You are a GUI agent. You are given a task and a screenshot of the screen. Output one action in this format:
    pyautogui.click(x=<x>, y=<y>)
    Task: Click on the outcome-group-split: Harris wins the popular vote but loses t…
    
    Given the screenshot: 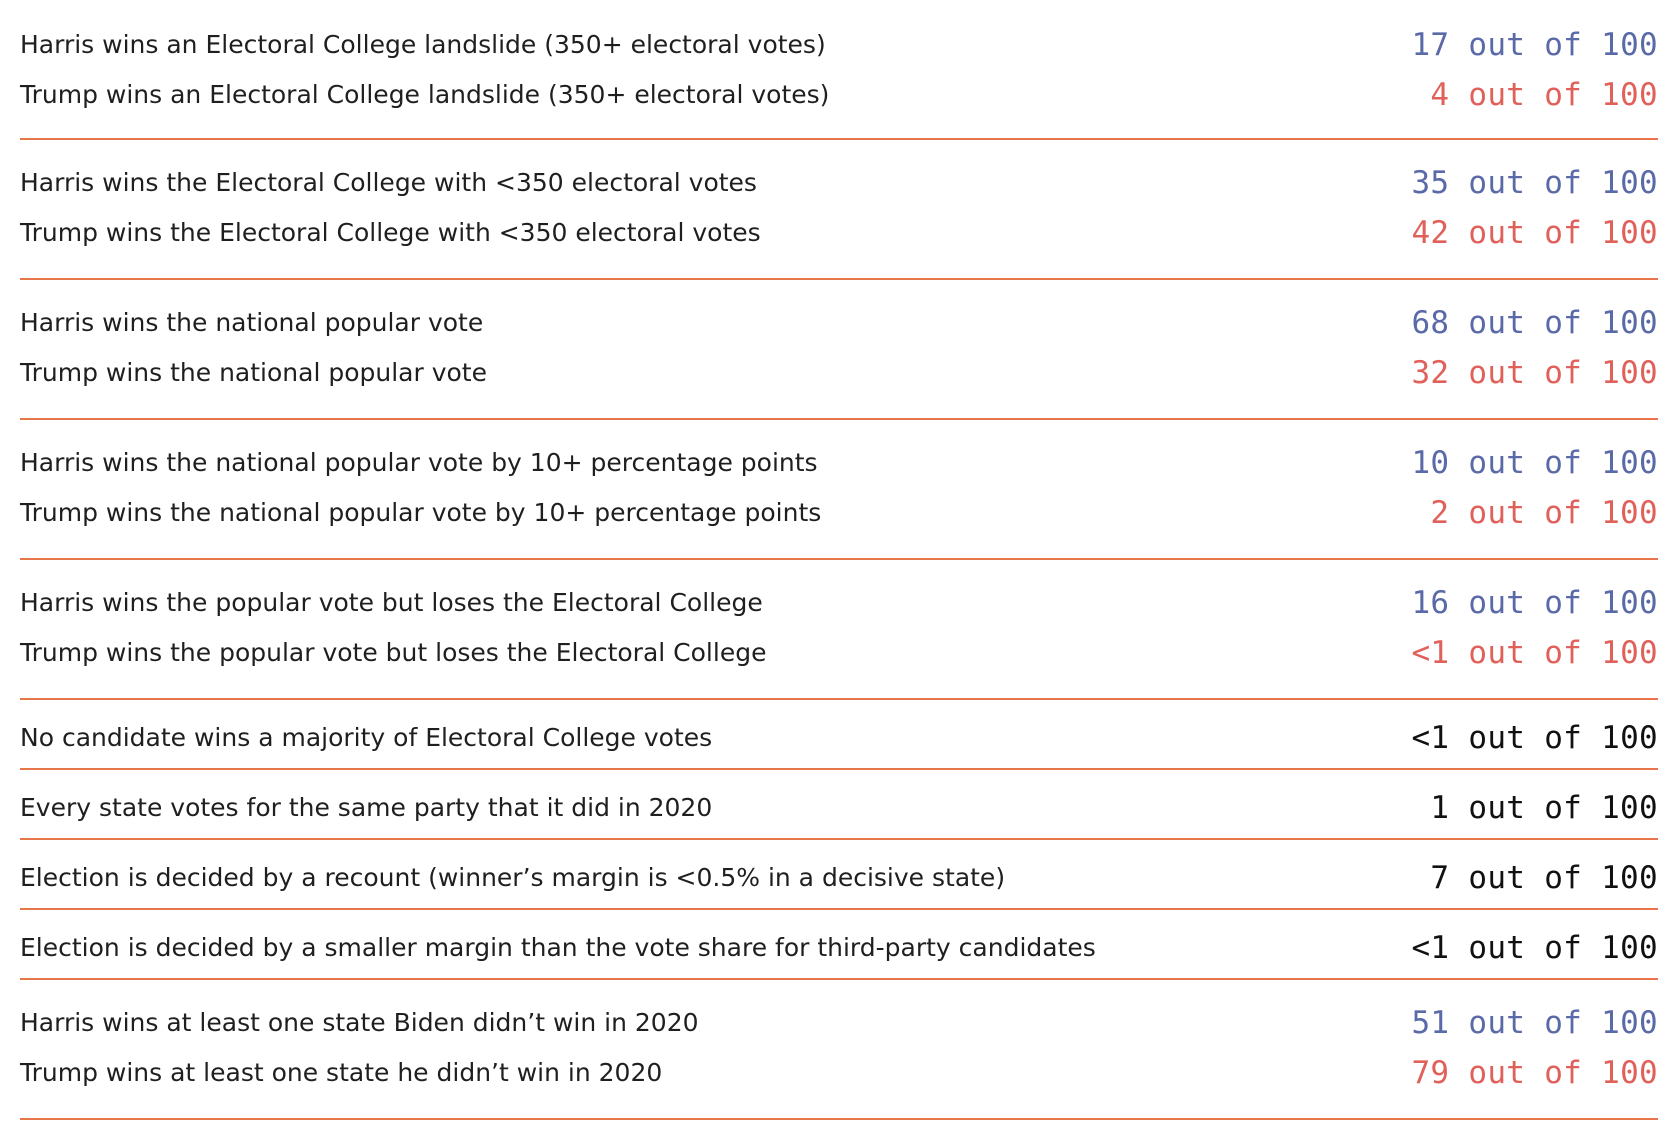 What is the action you would take?
    pyautogui.click(x=839, y=630)
    